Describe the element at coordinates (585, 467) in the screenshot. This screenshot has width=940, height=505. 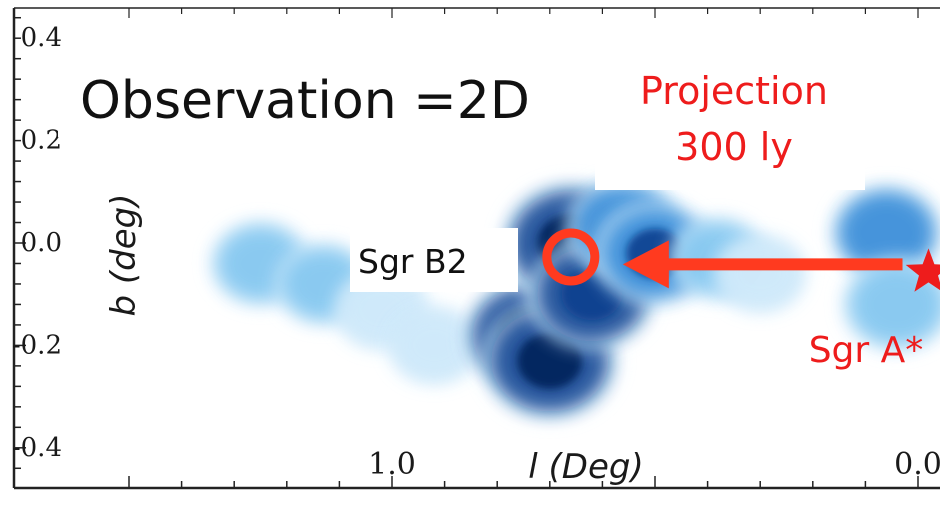
I see `x-axis-label: l (Deg)` at that location.